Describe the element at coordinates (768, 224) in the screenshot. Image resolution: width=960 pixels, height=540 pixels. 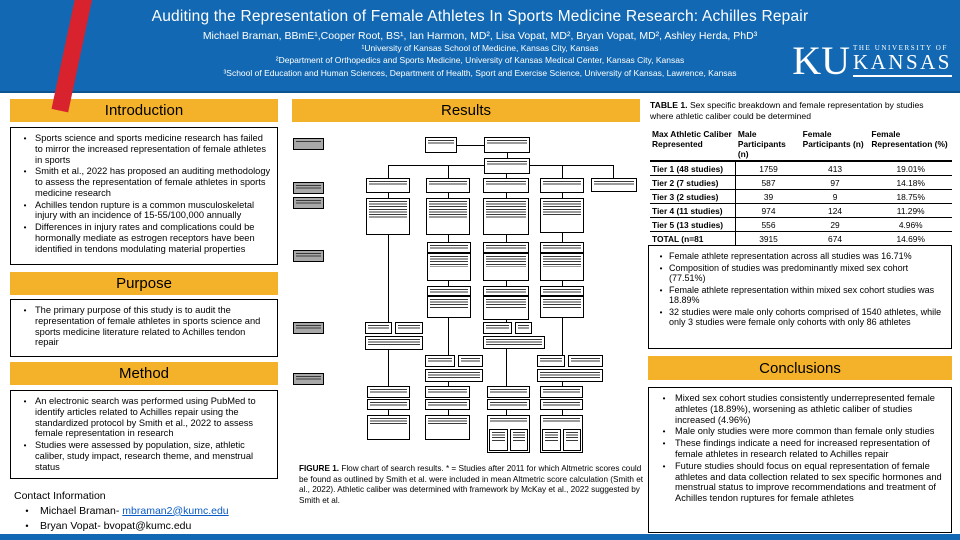
I see `table-cell: 556` at that location.